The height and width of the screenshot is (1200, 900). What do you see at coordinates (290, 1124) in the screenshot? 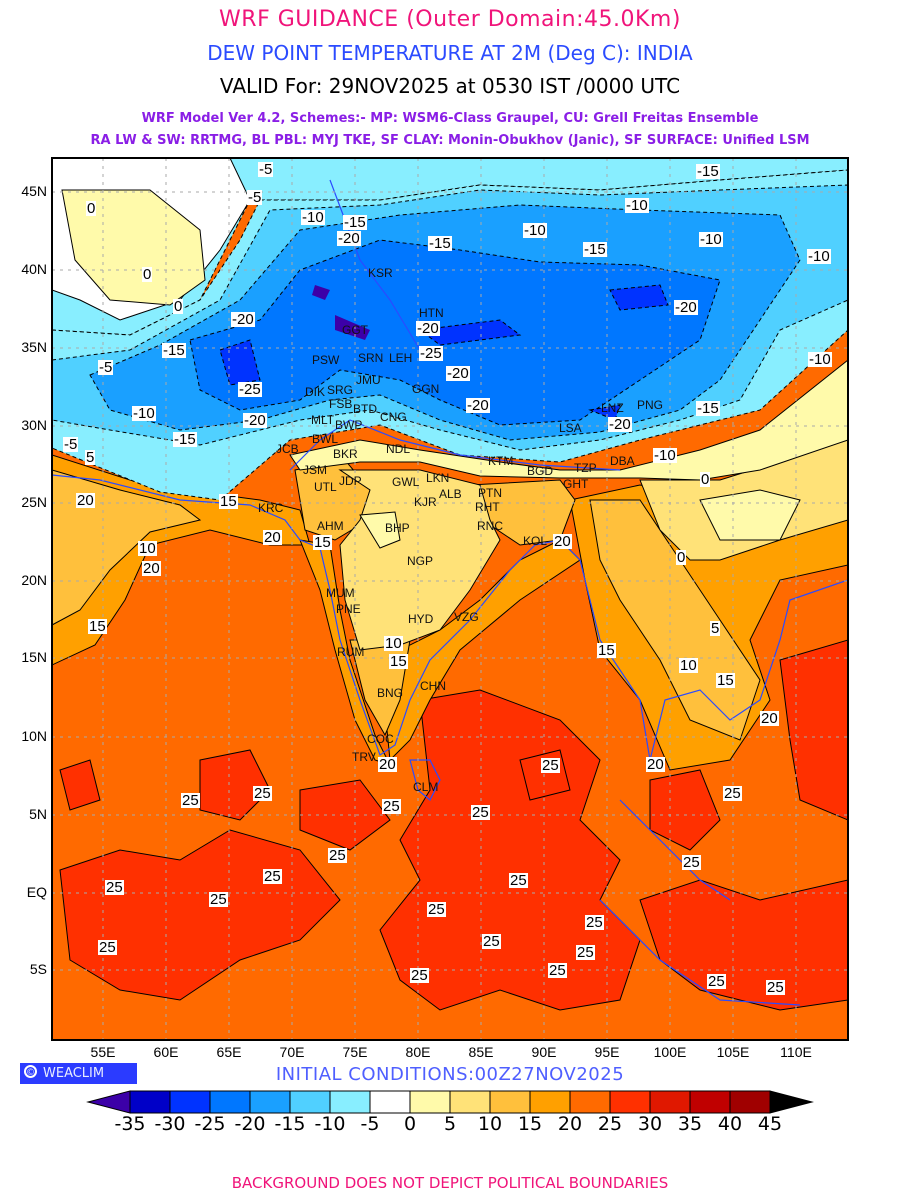
I see `colorbar-label: -15` at bounding box center [290, 1124].